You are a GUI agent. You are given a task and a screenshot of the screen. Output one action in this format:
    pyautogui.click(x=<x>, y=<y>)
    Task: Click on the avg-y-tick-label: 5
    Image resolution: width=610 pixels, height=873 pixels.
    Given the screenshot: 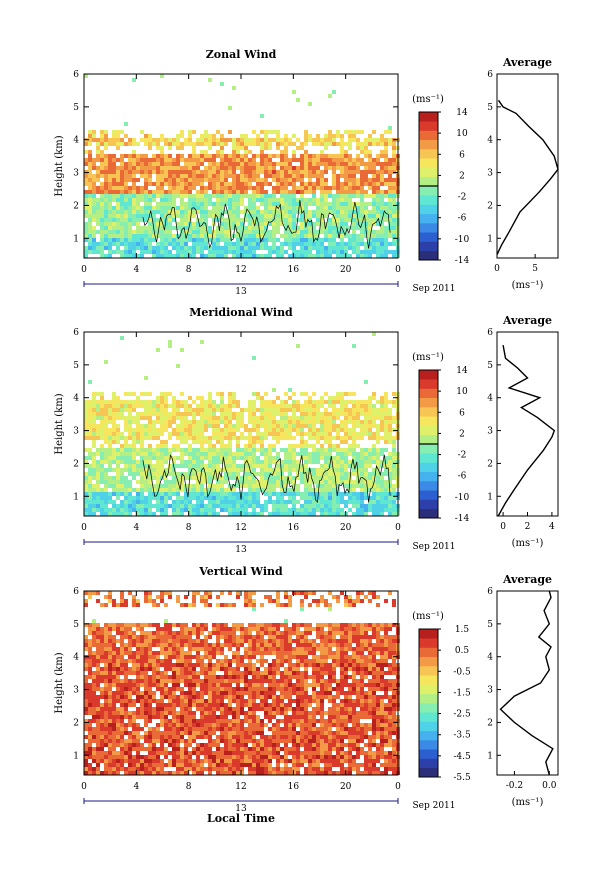 What is the action you would take?
    pyautogui.click(x=490, y=108)
    